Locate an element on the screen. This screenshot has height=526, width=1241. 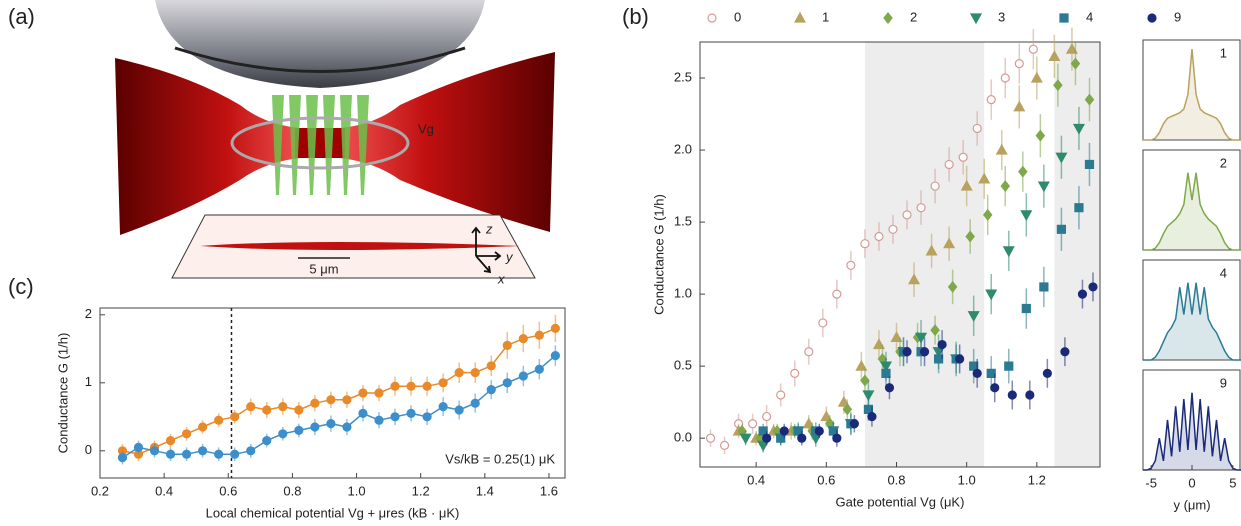
panel-label: (a) is located at coordinates (21, 16).